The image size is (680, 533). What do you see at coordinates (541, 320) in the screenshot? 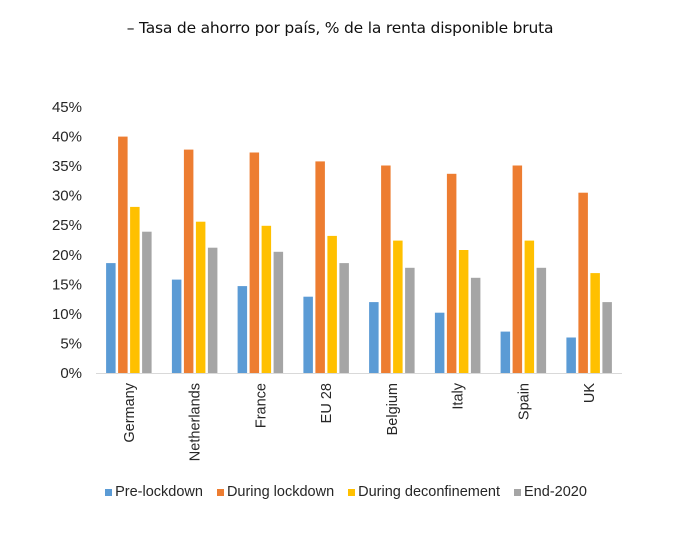
I see `bar-end-2020-spain` at bounding box center [541, 320].